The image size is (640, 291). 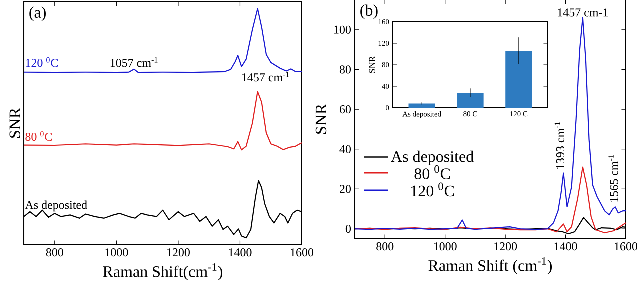 I want to click on annotation: 1457 cm$^{-1}$, so click(x=266, y=77).